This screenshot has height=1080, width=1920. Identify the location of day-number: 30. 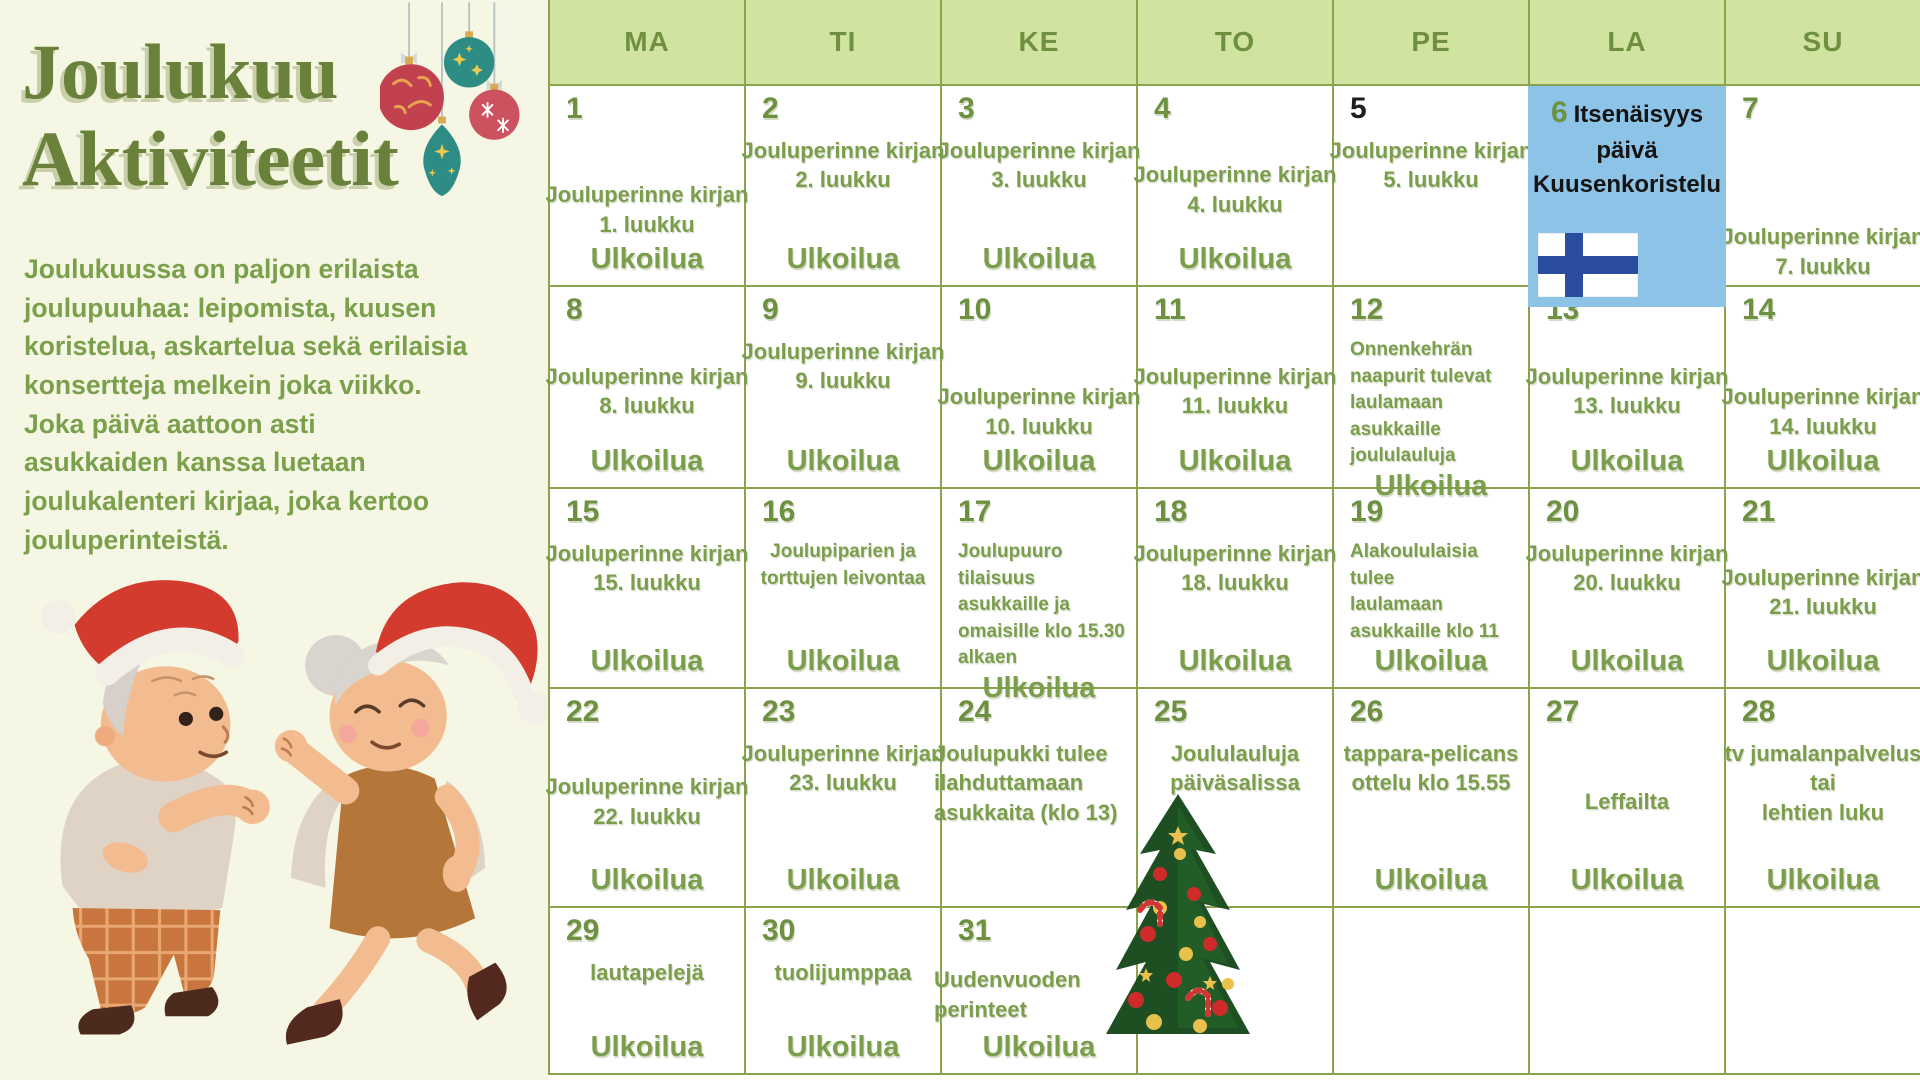
(779, 930).